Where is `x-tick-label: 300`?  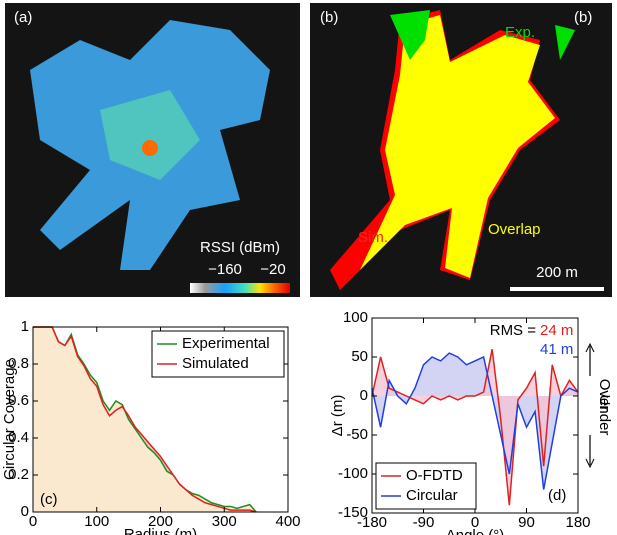 x-tick-label: 300 is located at coordinates (224, 521).